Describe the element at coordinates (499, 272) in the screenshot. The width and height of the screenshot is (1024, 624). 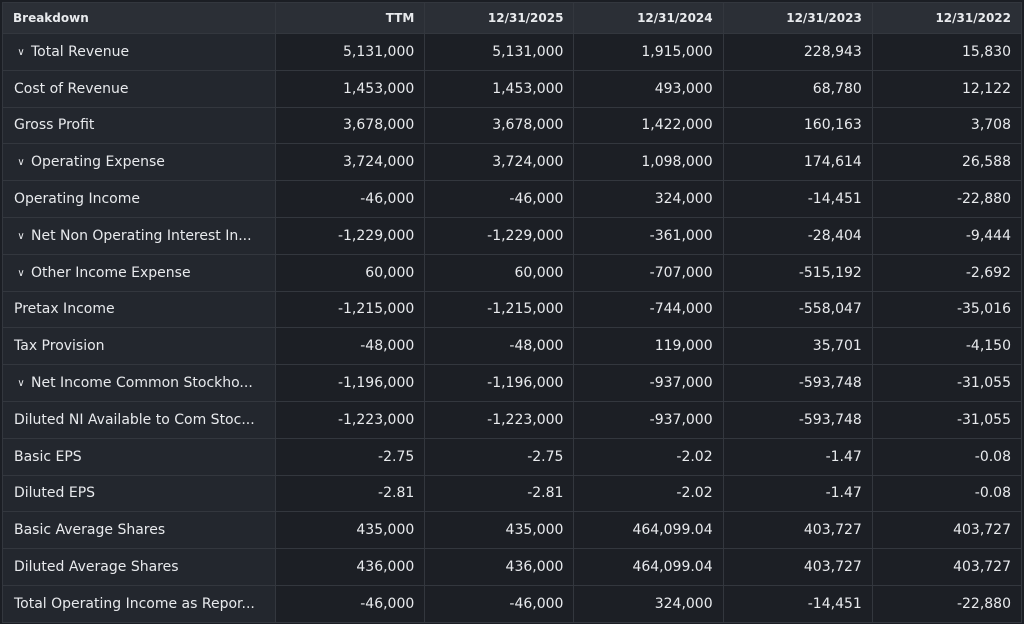
I see `value-cell: 60,000` at that location.